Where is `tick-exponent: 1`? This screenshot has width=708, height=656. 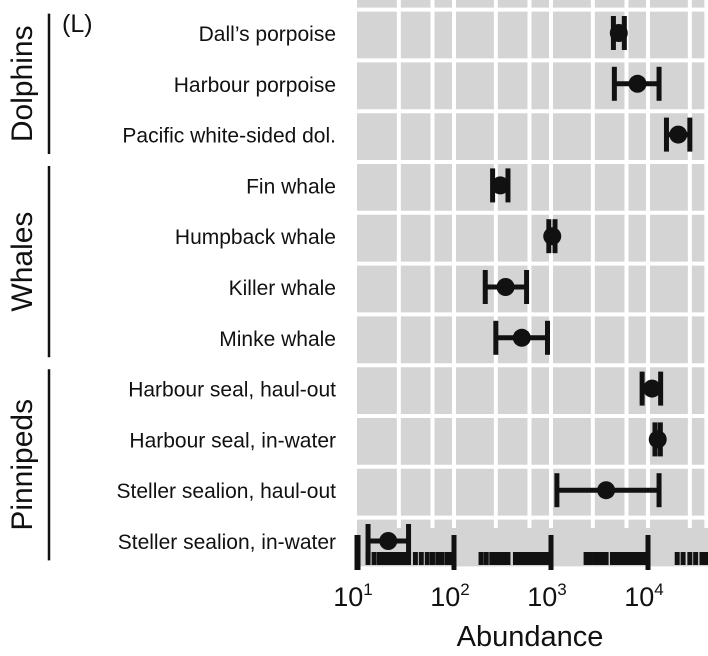 tick-exponent: 1 is located at coordinates (367, 589).